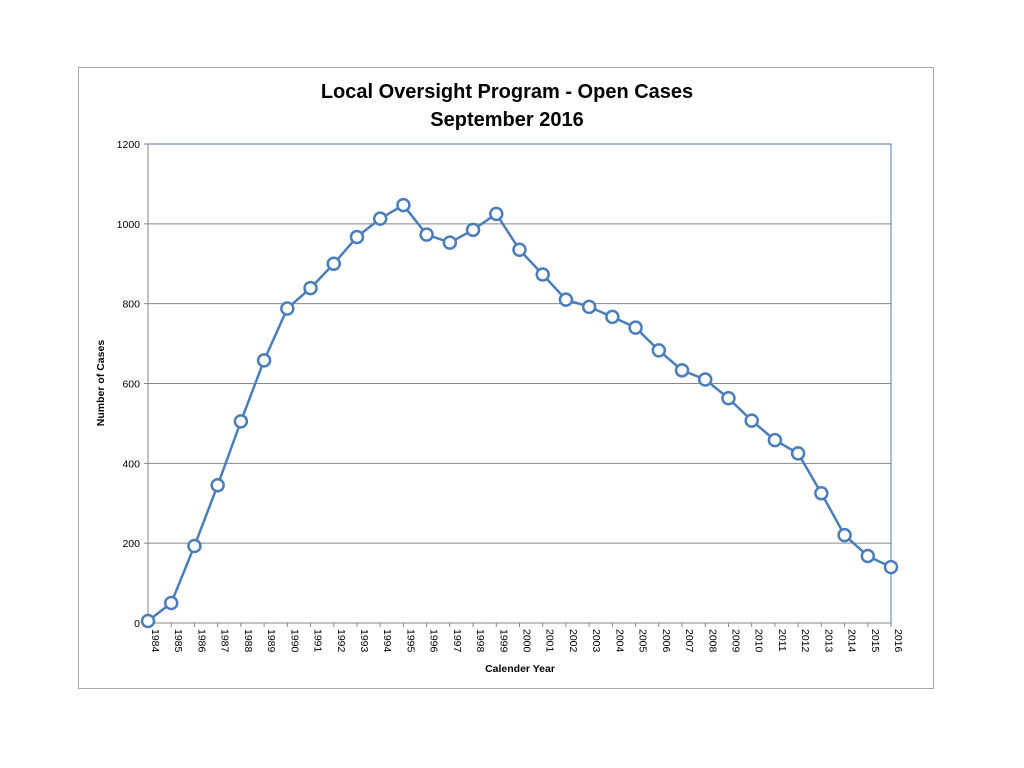 Image resolution: width=1024 pixels, height=768 pixels. What do you see at coordinates (782, 640) in the screenshot?
I see `x-tick-label: 2011` at bounding box center [782, 640].